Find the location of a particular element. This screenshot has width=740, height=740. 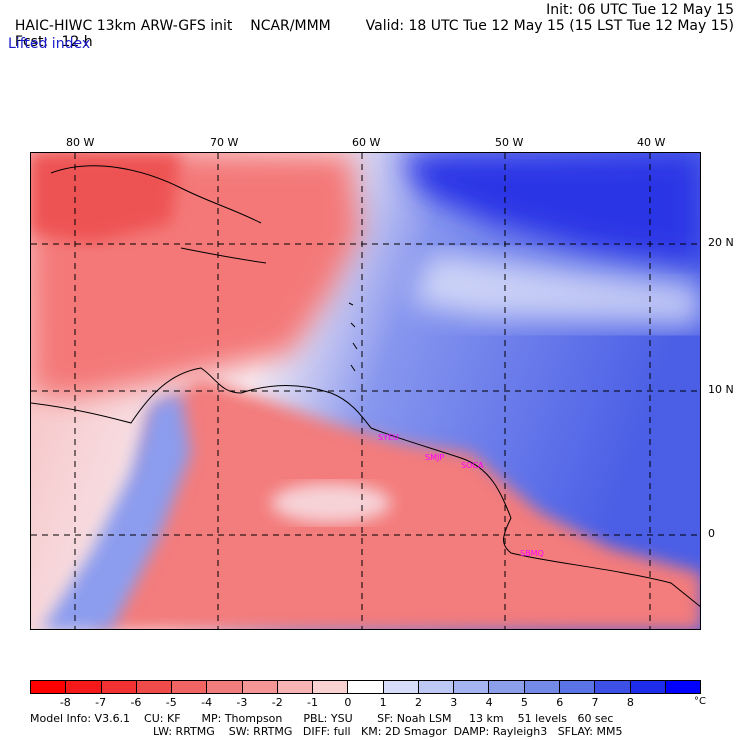

init-time: Init: 06 UTC Tue 12 May 15 is located at coordinates (640, 10).